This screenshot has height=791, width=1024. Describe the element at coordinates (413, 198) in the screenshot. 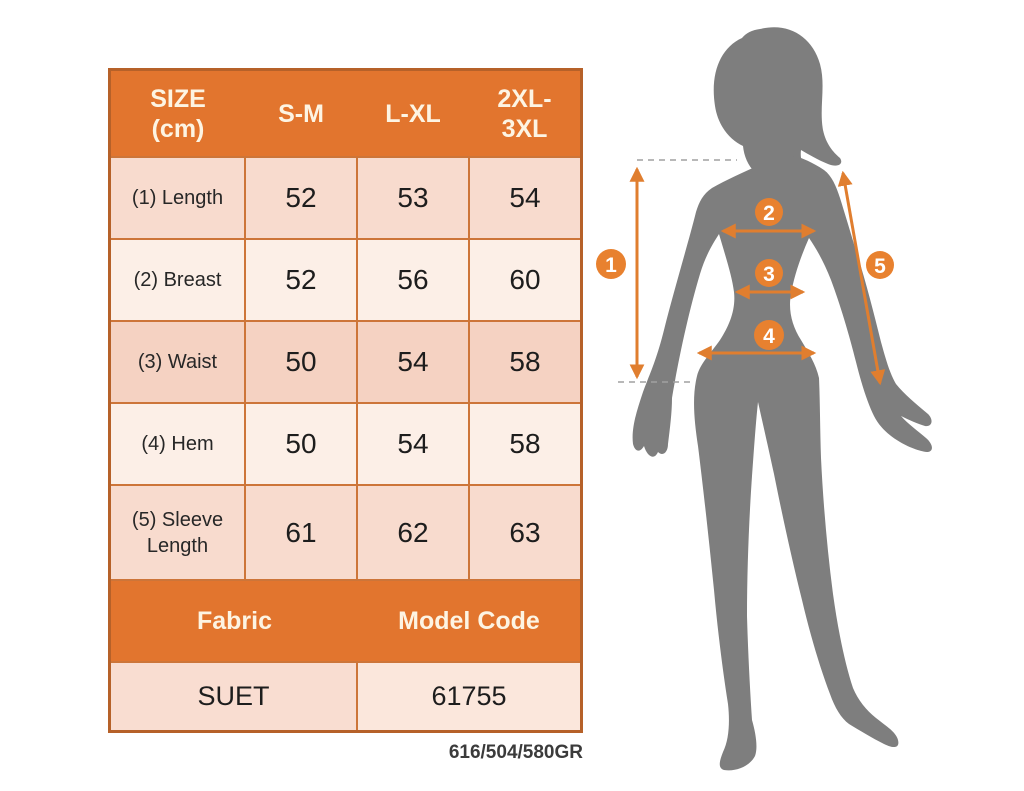

I see `value-length-lxl: 53` at that location.